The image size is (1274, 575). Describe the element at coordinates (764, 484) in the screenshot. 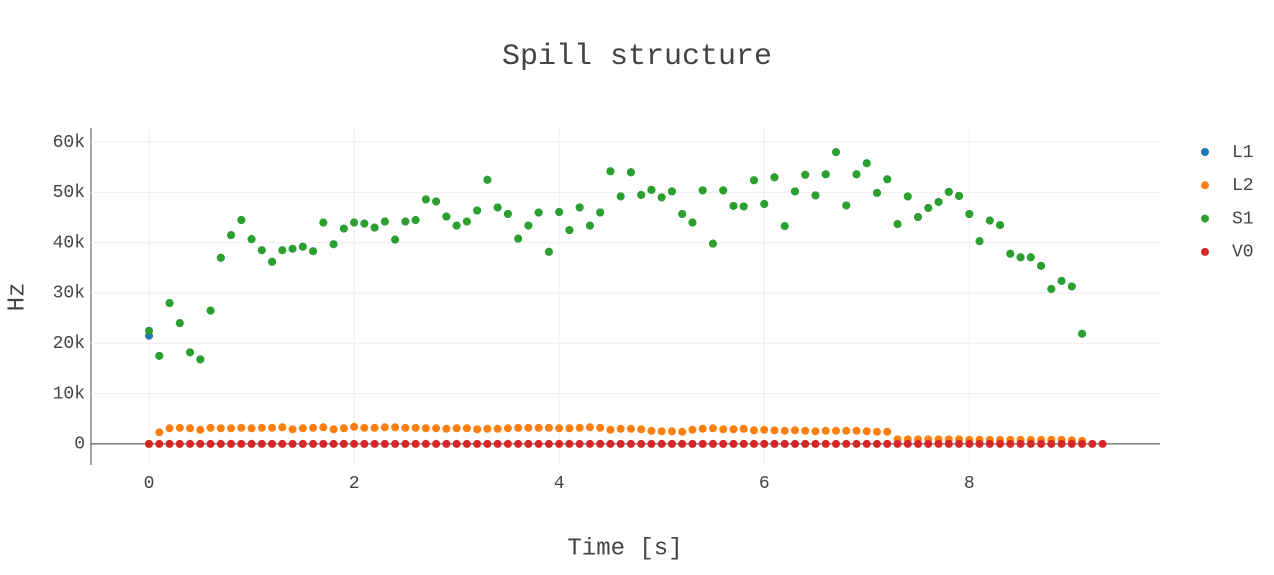

I see `x-tick-label: 6` at that location.